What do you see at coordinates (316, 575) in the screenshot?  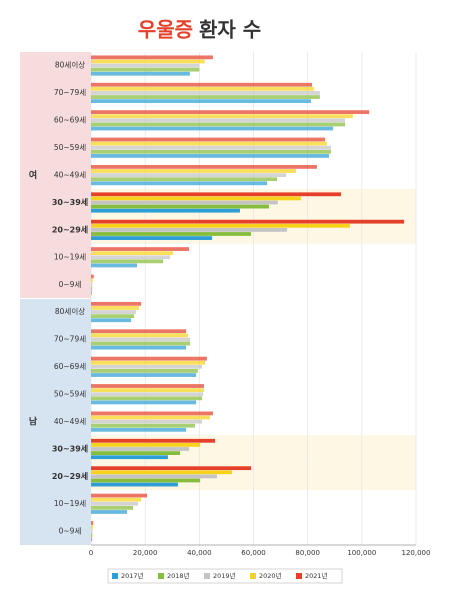 I see `legend-label: 2021년` at bounding box center [316, 575].